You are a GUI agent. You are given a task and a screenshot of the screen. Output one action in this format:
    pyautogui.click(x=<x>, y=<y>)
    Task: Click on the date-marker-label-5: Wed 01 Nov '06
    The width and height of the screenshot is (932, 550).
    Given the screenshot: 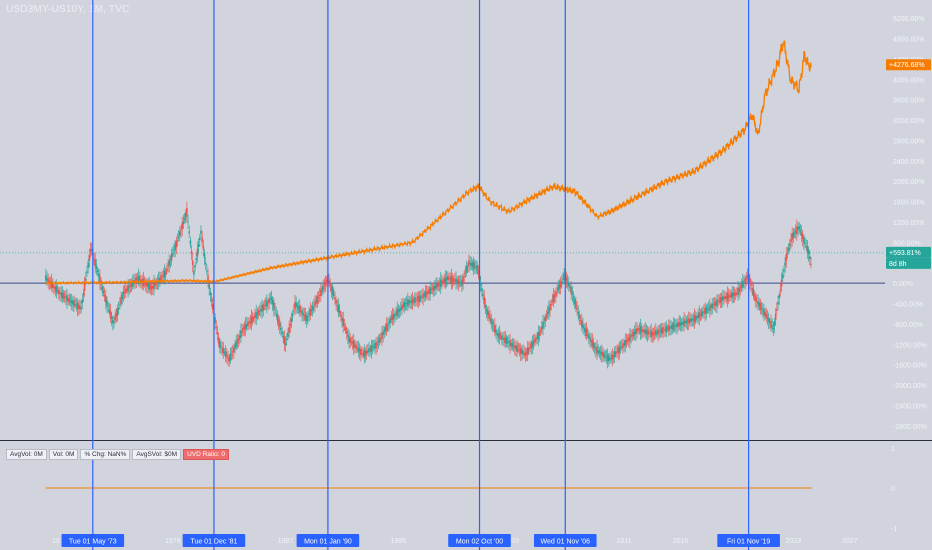 What is the action you would take?
    pyautogui.click(x=565, y=540)
    